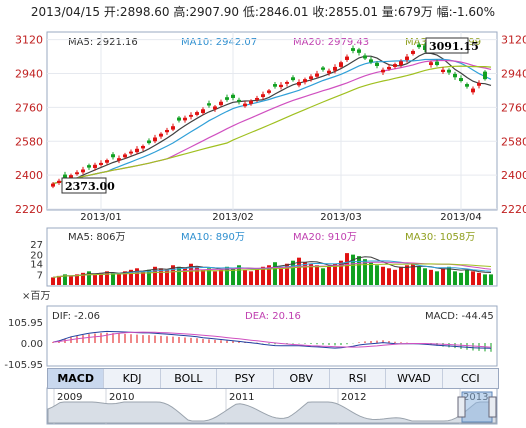  Describe the element at coordinates (69, 397) in the screenshot. I see `navigator-year: 2009` at that location.